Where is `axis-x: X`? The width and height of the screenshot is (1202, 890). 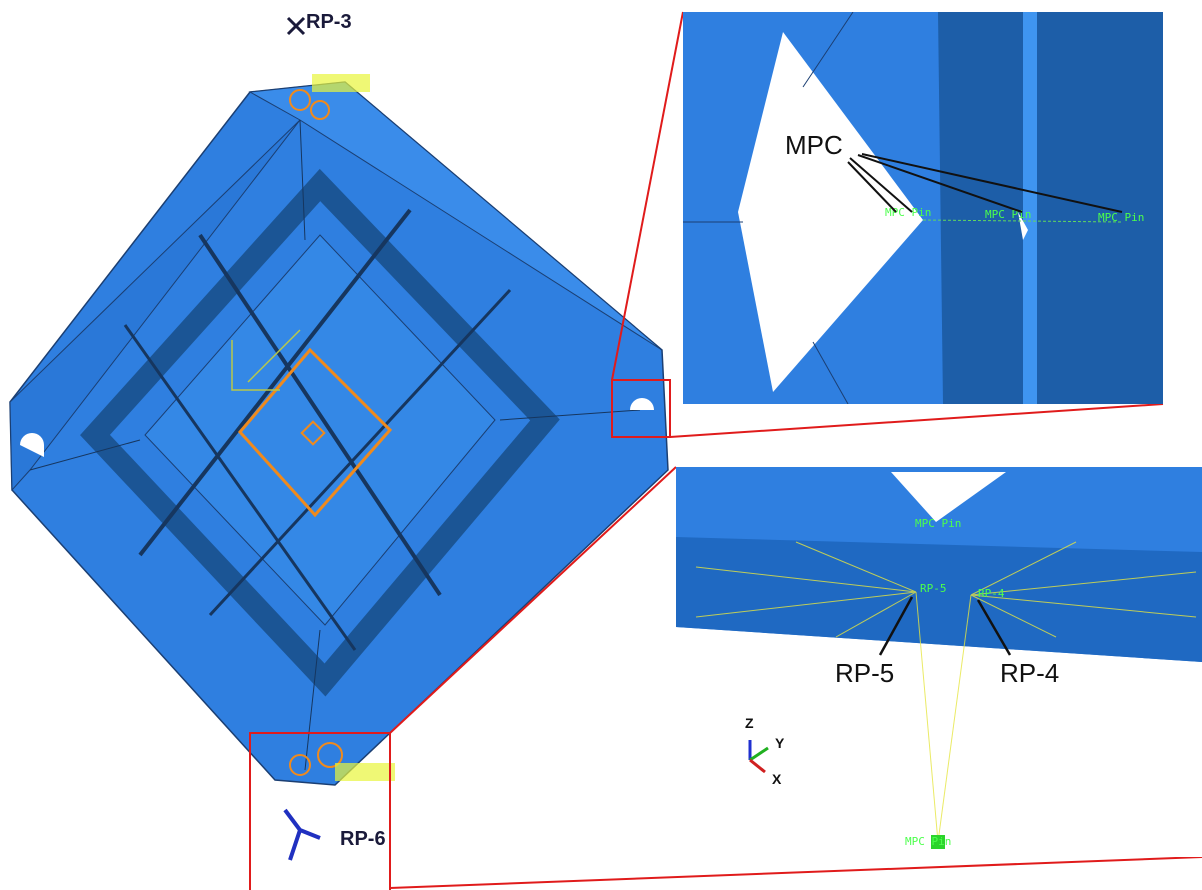
axis-x: X is located at coordinates (777, 779).